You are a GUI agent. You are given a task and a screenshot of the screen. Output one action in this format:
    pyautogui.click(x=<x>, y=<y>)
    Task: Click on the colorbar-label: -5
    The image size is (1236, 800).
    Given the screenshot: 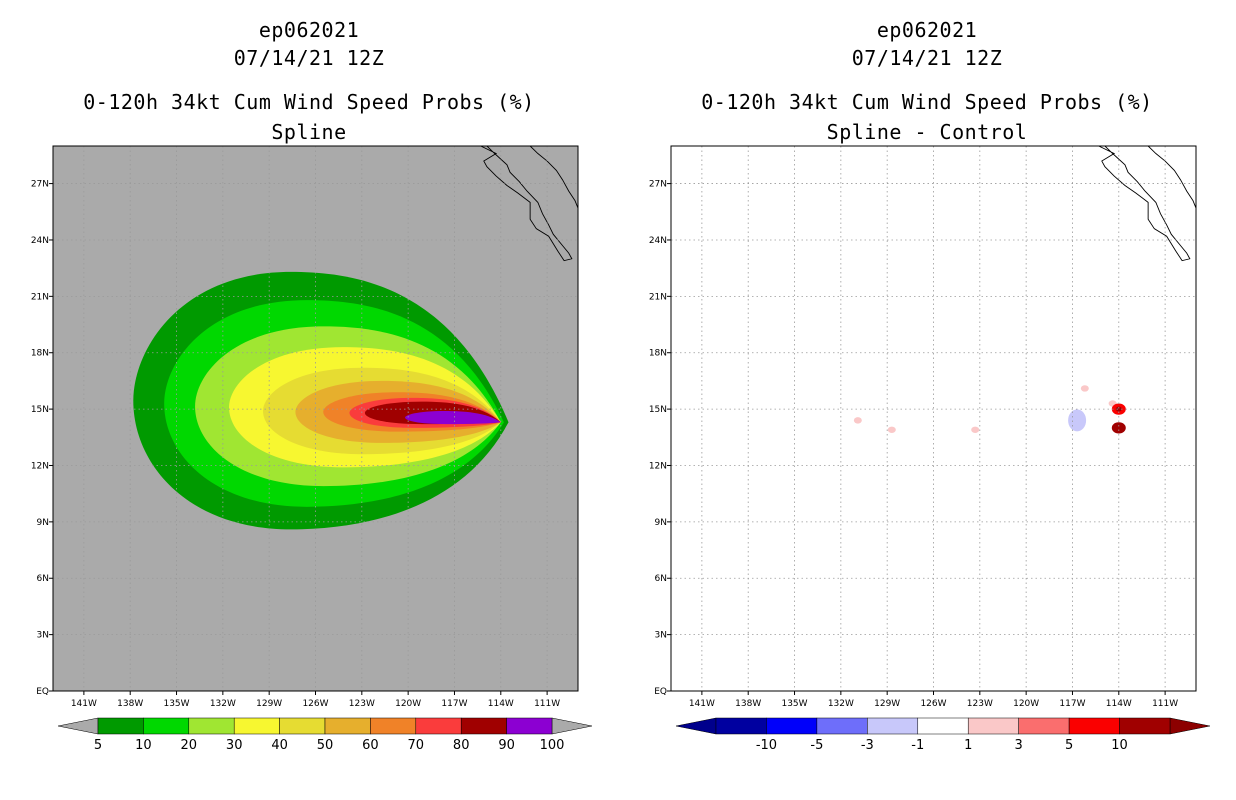 What is the action you would take?
    pyautogui.click(x=816, y=745)
    